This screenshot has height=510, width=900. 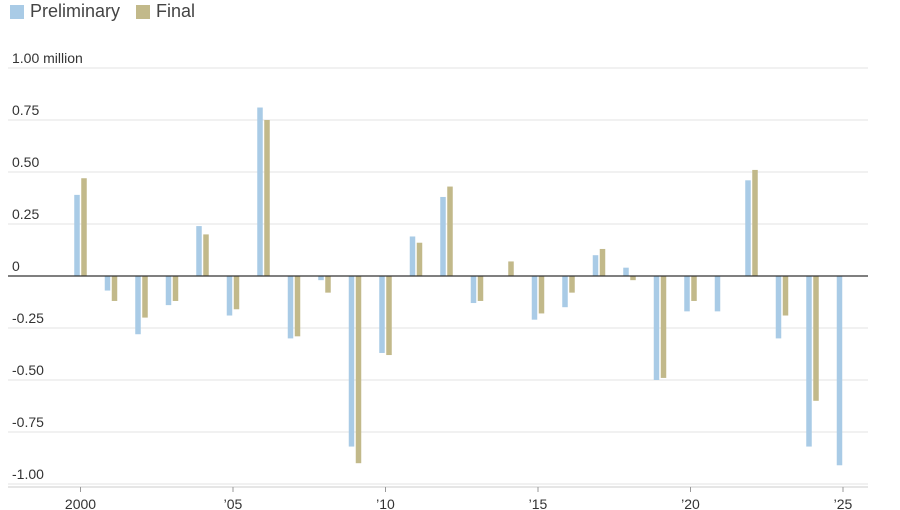 I want to click on legend-swatch-preliminary, so click(x=17, y=11).